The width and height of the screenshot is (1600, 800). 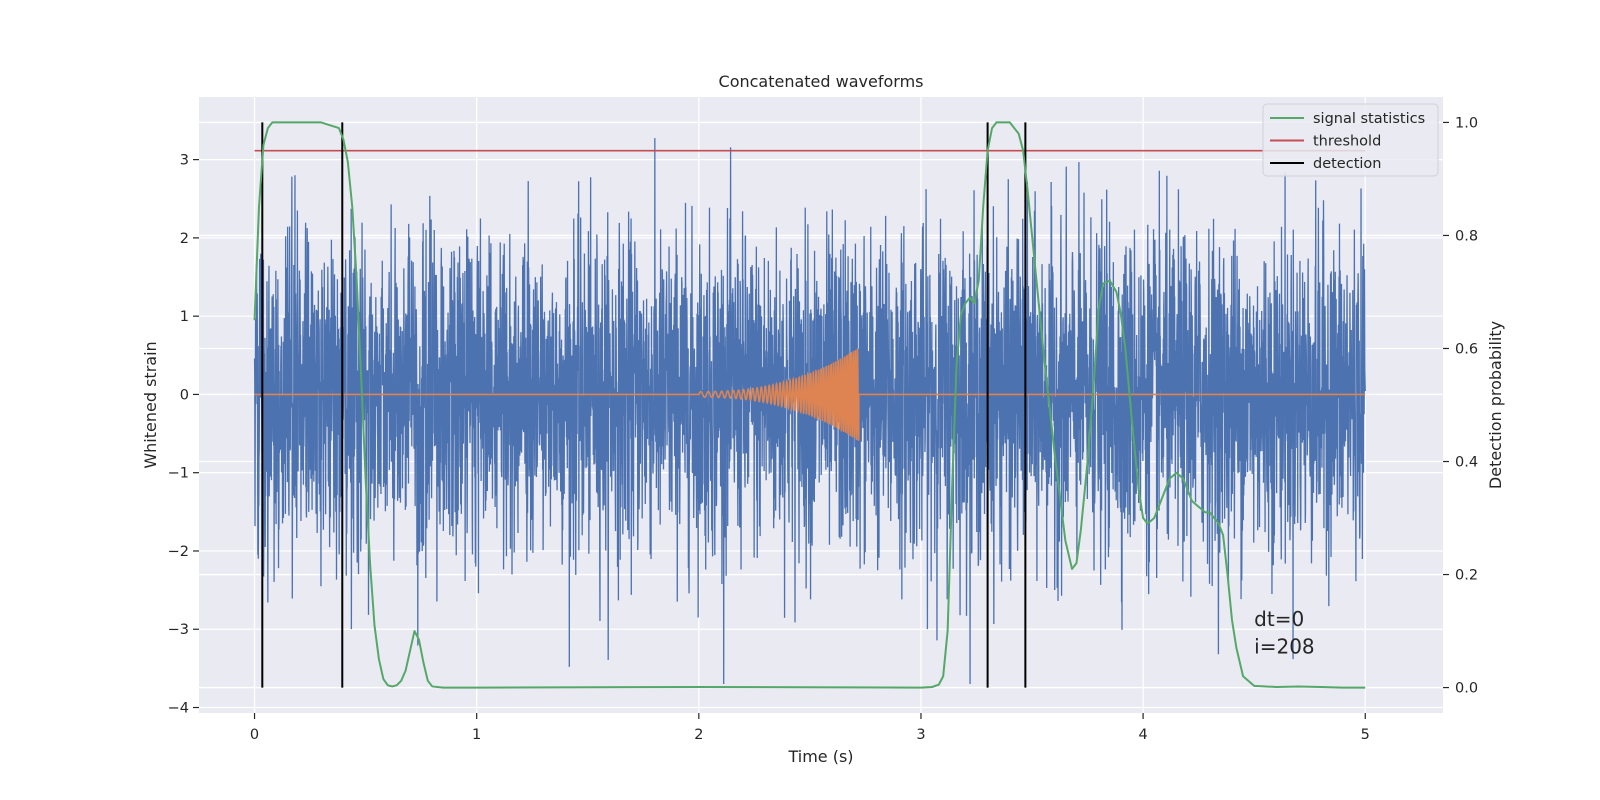 What do you see at coordinates (1466, 349) in the screenshot?
I see `y-right-tick-label: 0.6` at bounding box center [1466, 349].